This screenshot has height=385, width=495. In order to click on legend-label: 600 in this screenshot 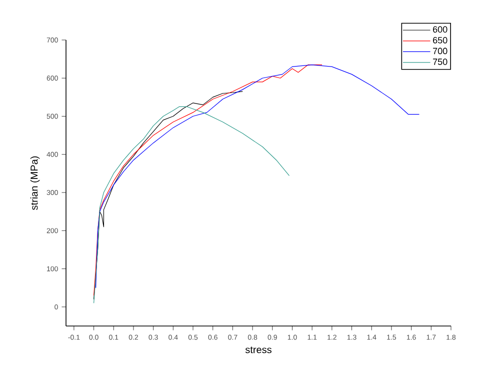, I will do `click(440, 29)`.